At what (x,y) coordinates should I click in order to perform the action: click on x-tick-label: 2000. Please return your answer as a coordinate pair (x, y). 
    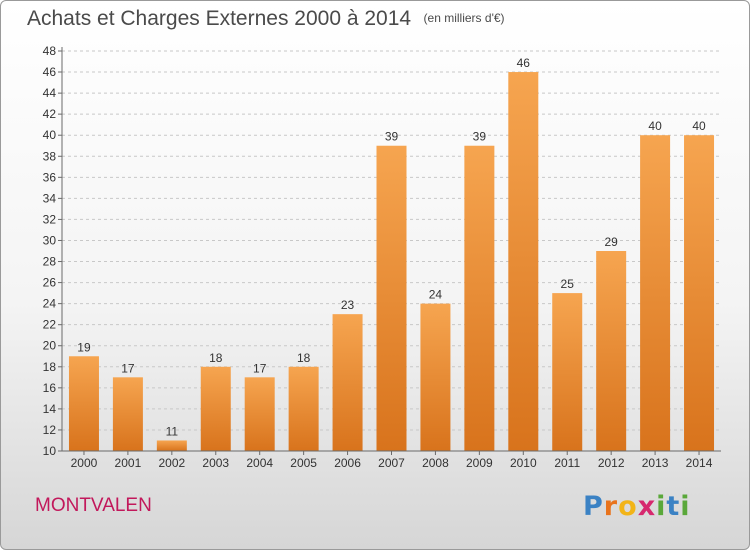
    Looking at the image, I should click on (84, 463).